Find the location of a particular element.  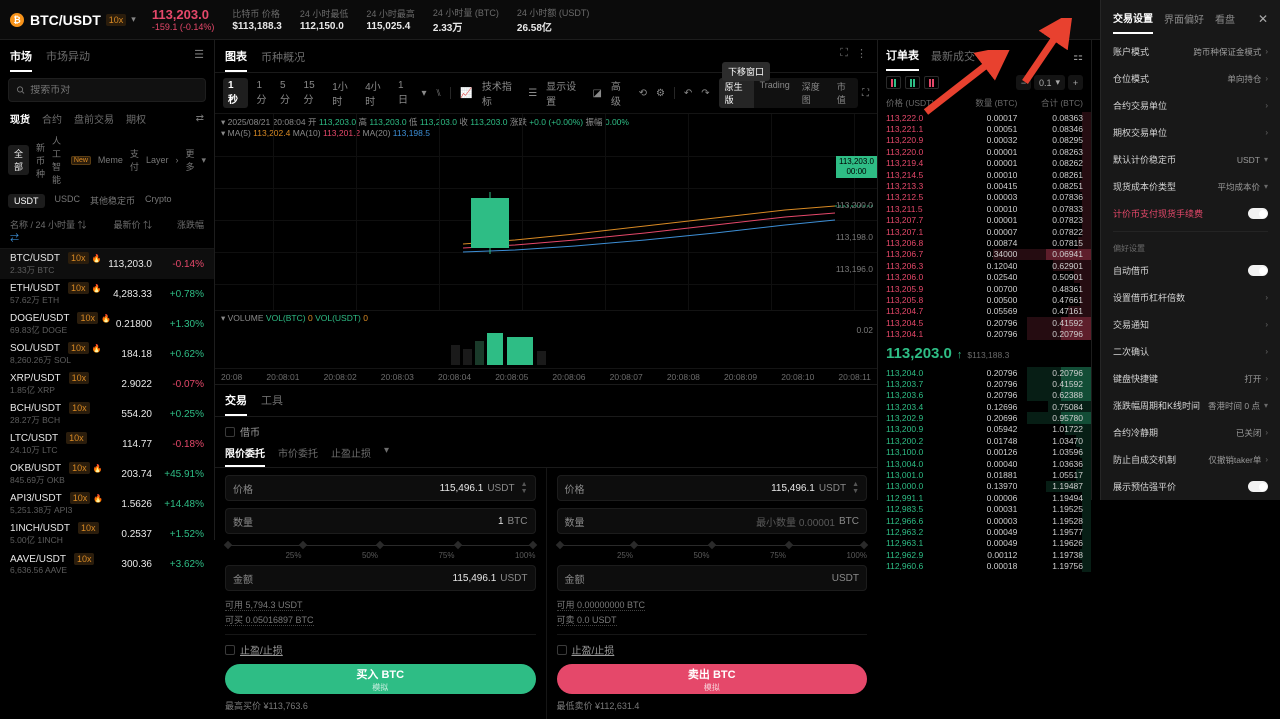

order-book-row: 113,206.3 0.12040 0.62901 is located at coordinates (984, 266).